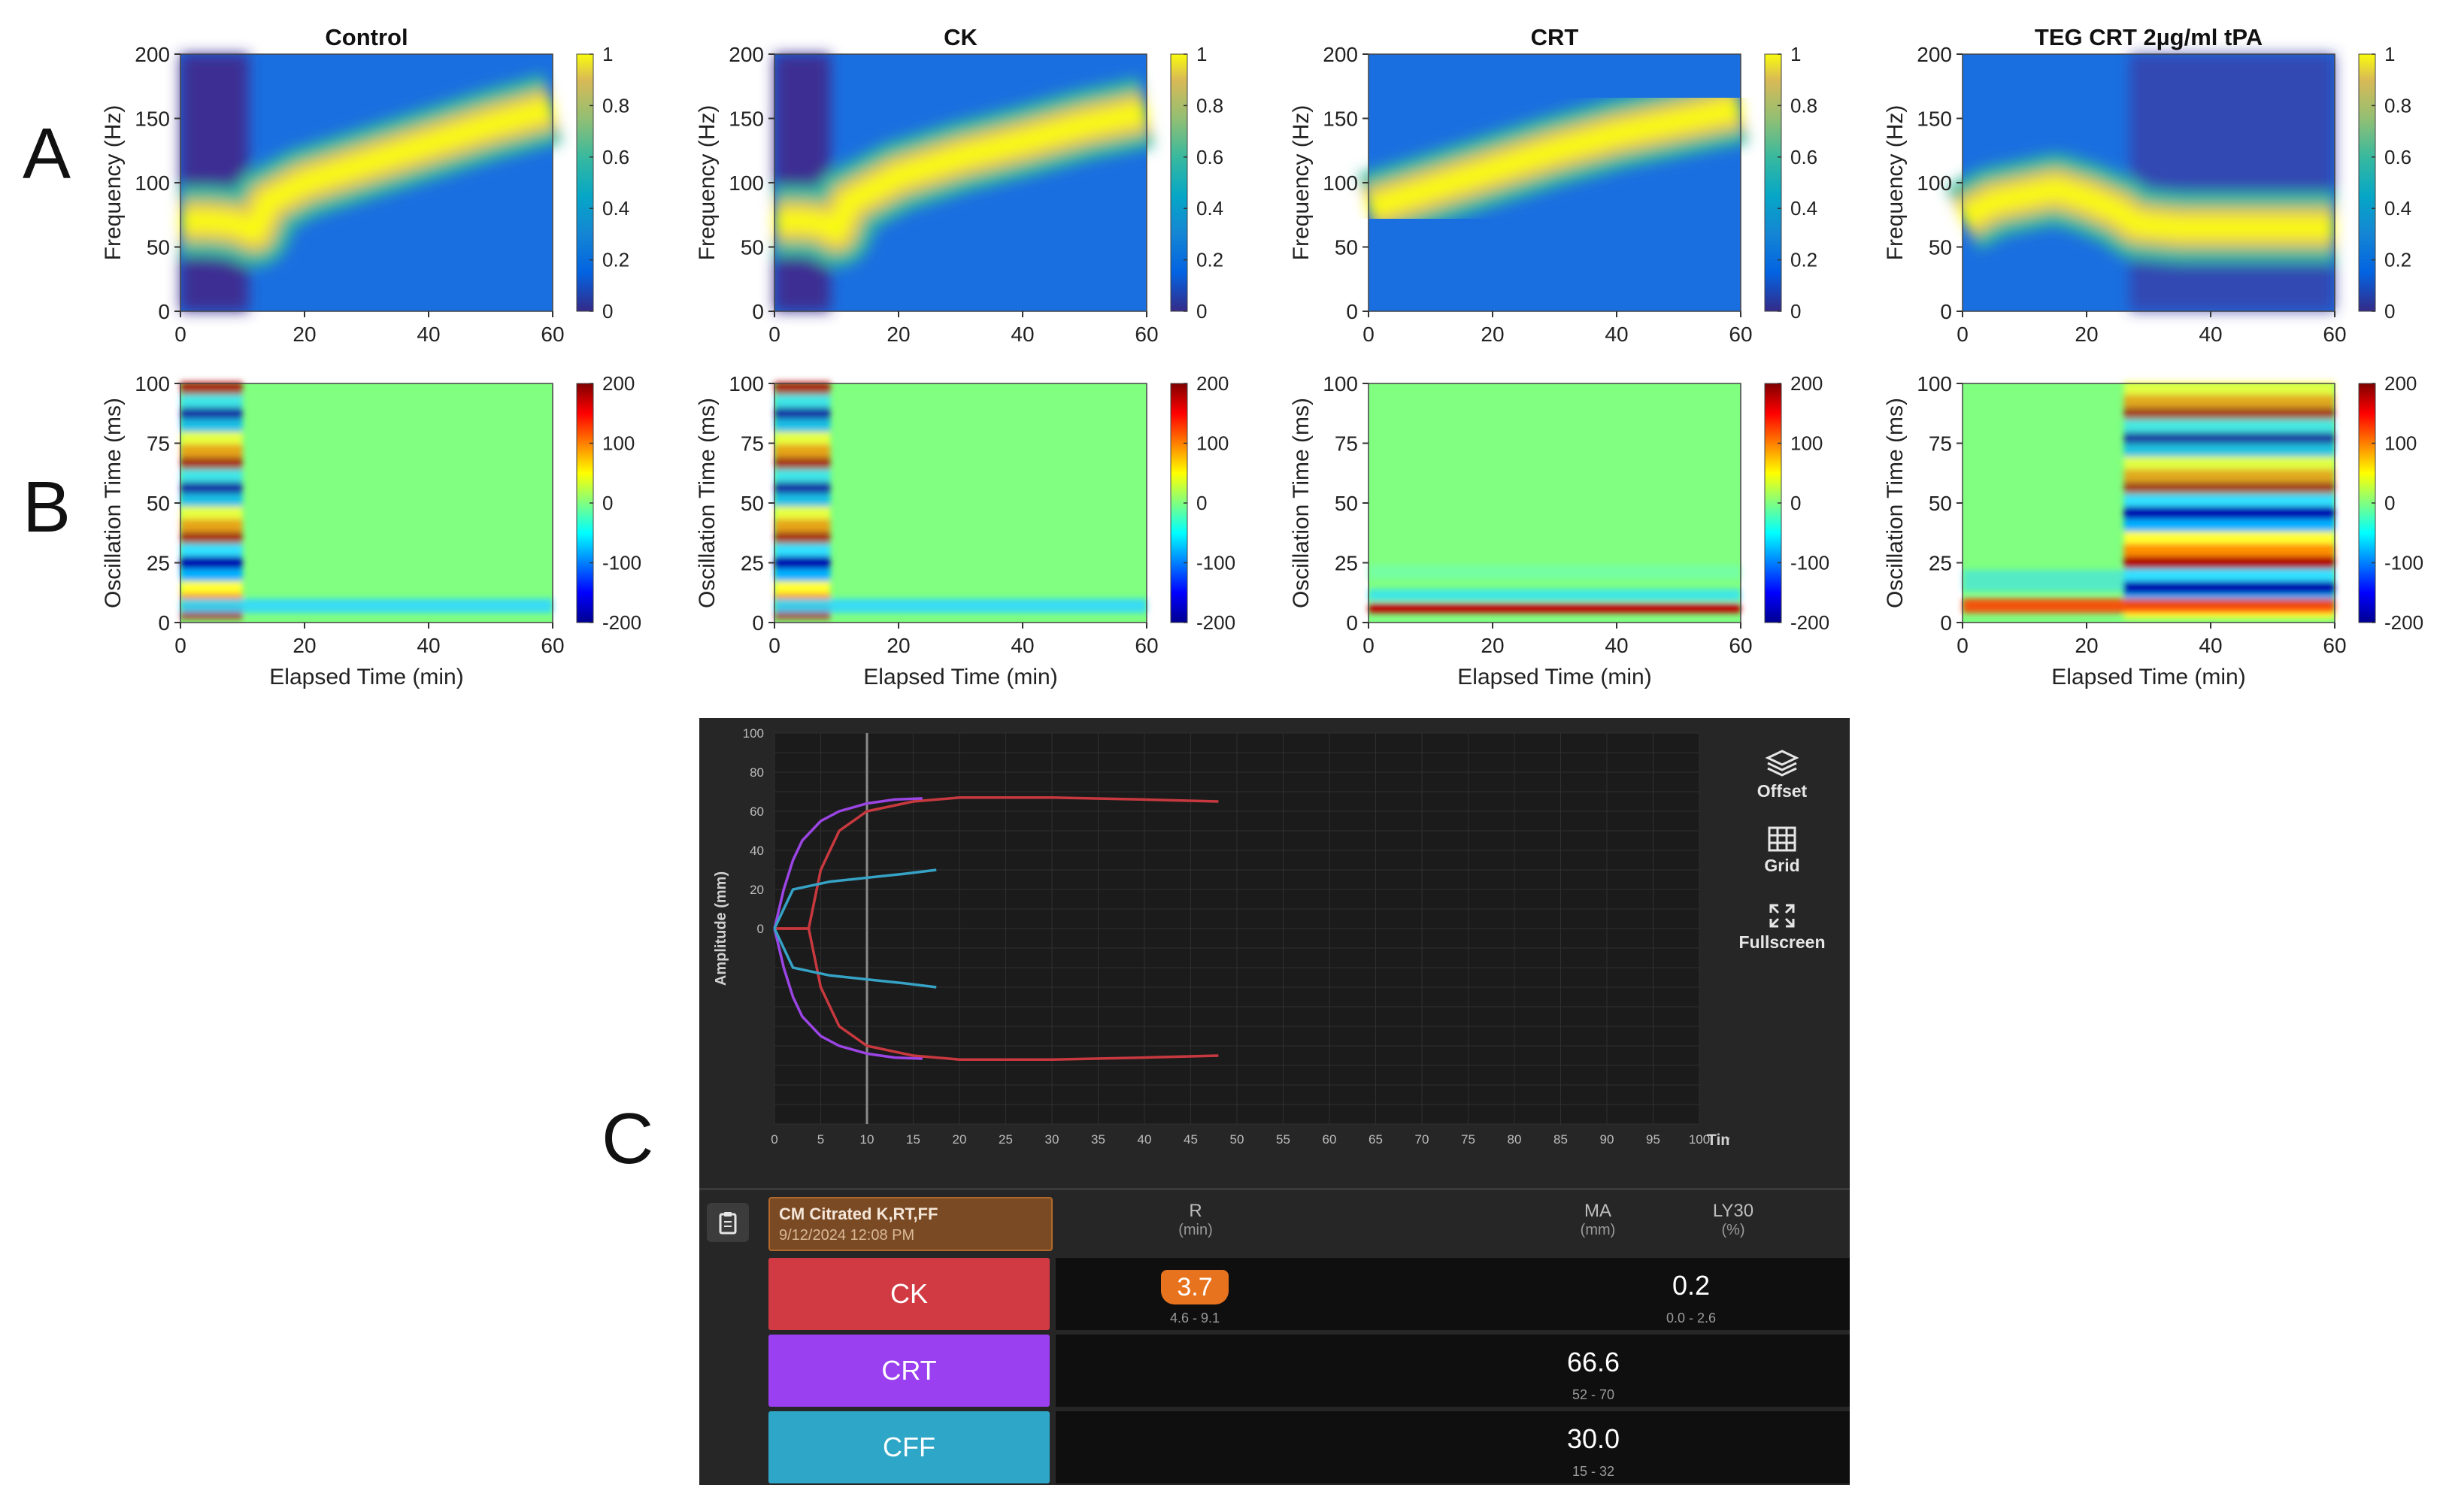  What do you see at coordinates (366, 37) in the screenshot?
I see `panel-title: Control` at bounding box center [366, 37].